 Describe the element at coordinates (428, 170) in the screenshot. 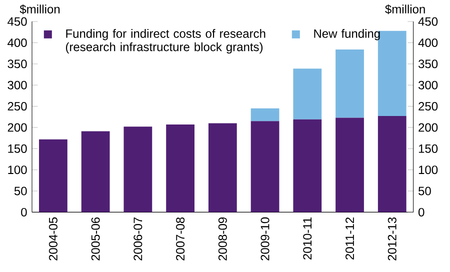

I see `y2-tick-label: 100` at that location.